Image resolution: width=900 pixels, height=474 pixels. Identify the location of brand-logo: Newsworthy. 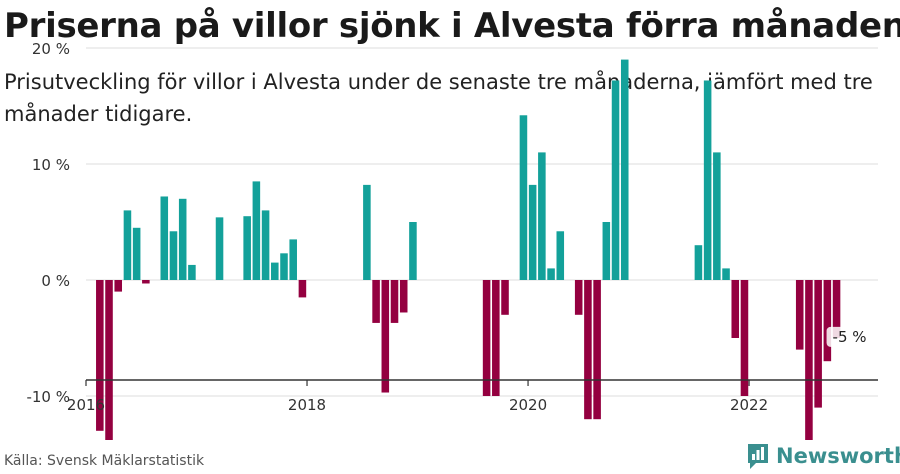
(823, 456).